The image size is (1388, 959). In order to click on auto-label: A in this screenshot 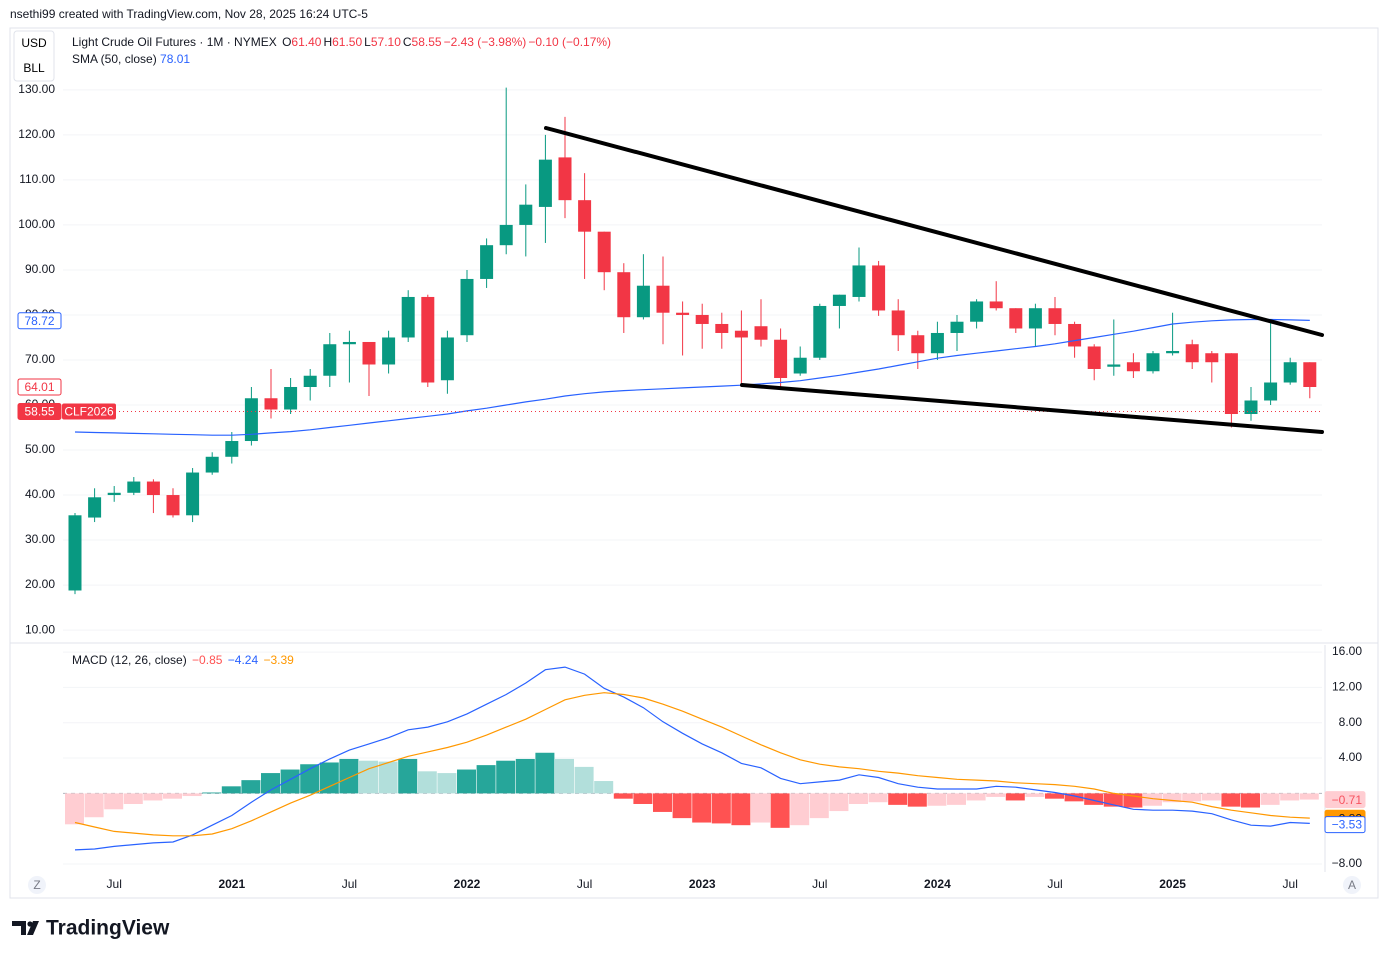, I will do `click(1352, 885)`.